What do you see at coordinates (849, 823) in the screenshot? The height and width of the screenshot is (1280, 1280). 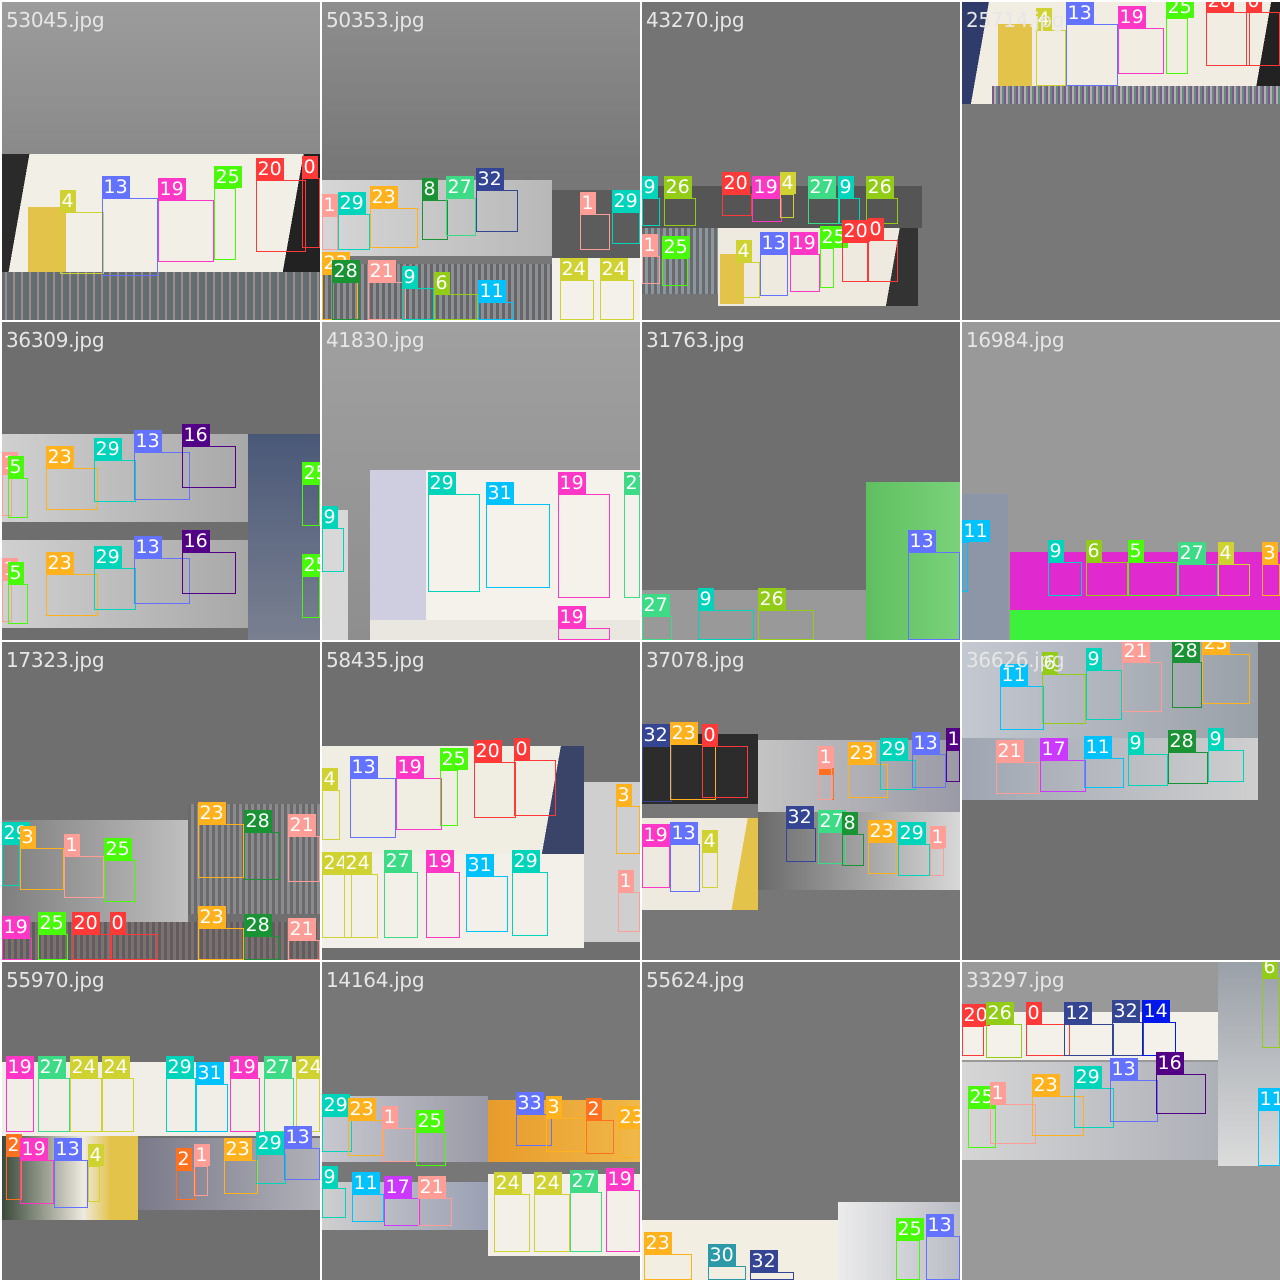 I see `bbox-label: 8` at bounding box center [849, 823].